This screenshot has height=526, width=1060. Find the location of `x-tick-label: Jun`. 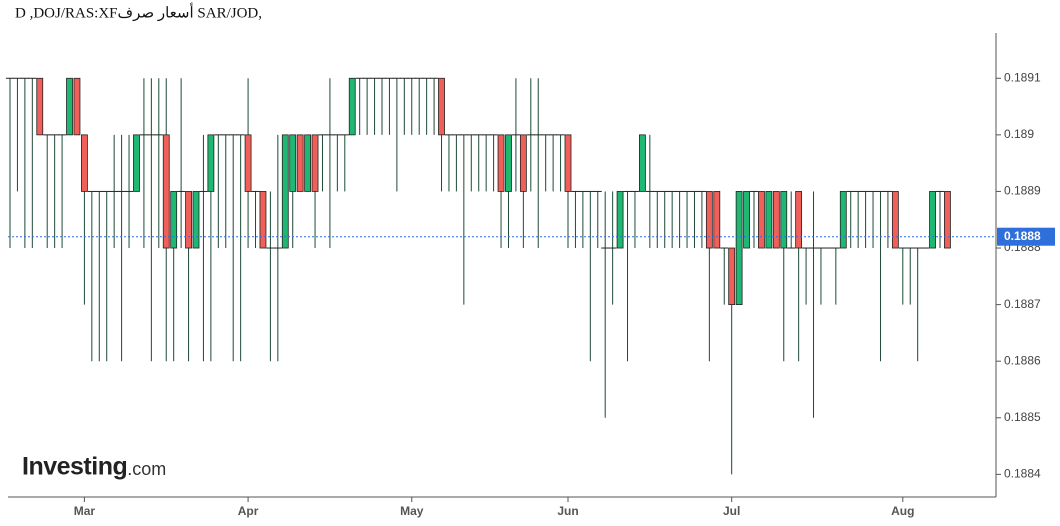

x-tick-label: Jun is located at coordinates (567, 511).